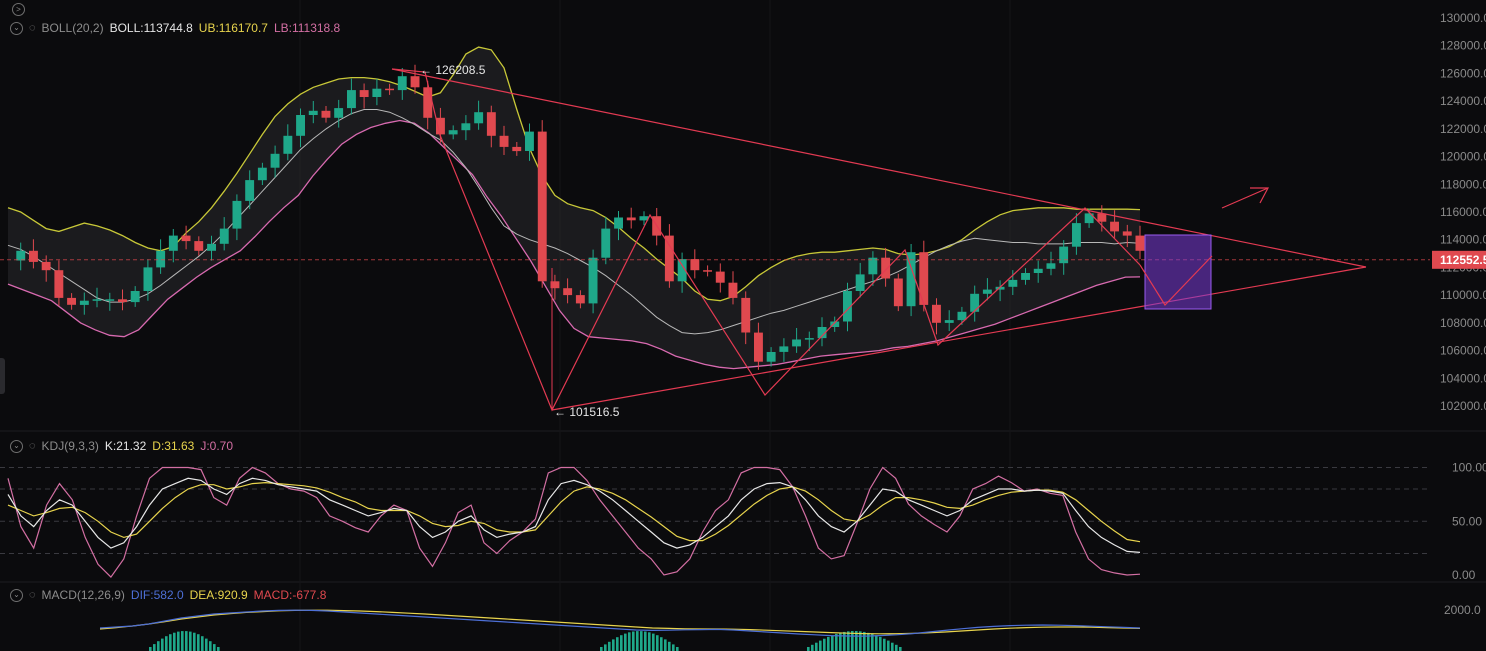 Image resolution: width=1486 pixels, height=651 pixels. I want to click on kdj-tick-label: 0.00, so click(1464, 575).